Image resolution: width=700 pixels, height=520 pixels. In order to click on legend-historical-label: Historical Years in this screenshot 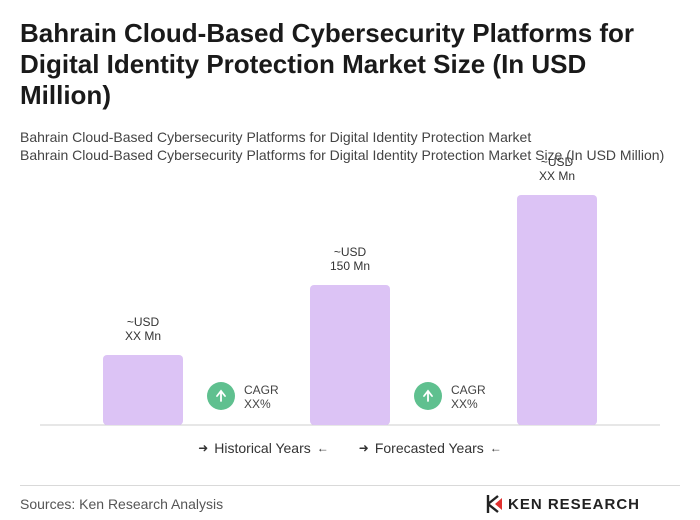, I will do `click(262, 448)`.